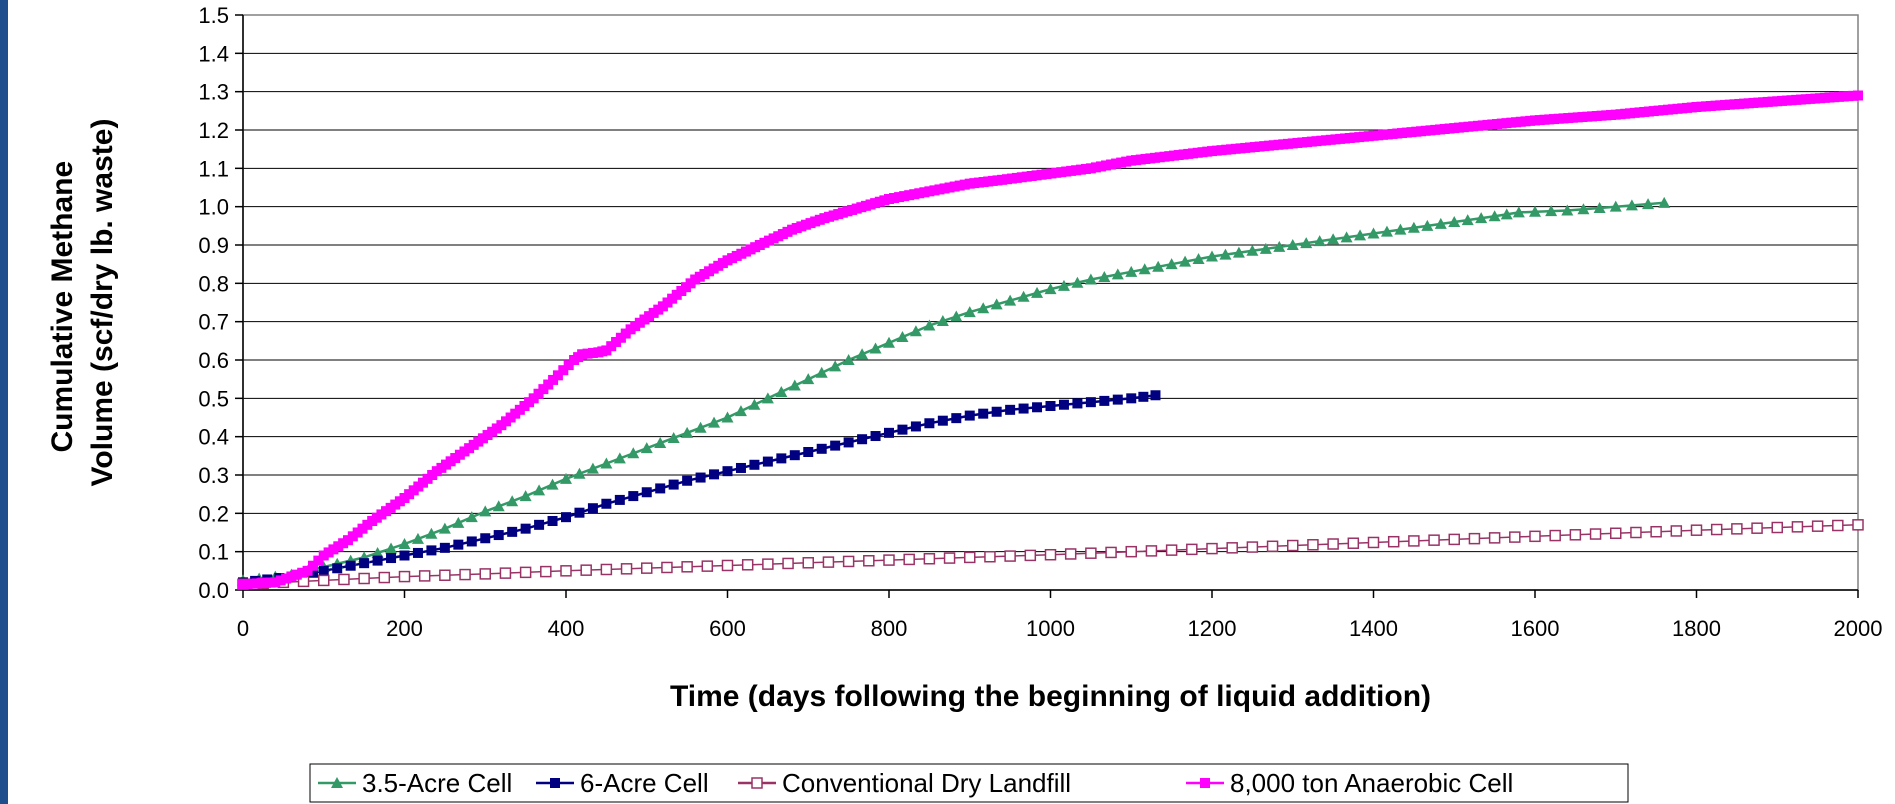 The image size is (1895, 804). What do you see at coordinates (926, 783) in the screenshot?
I see `legend-label: Conventional Dry Landfill` at bounding box center [926, 783].